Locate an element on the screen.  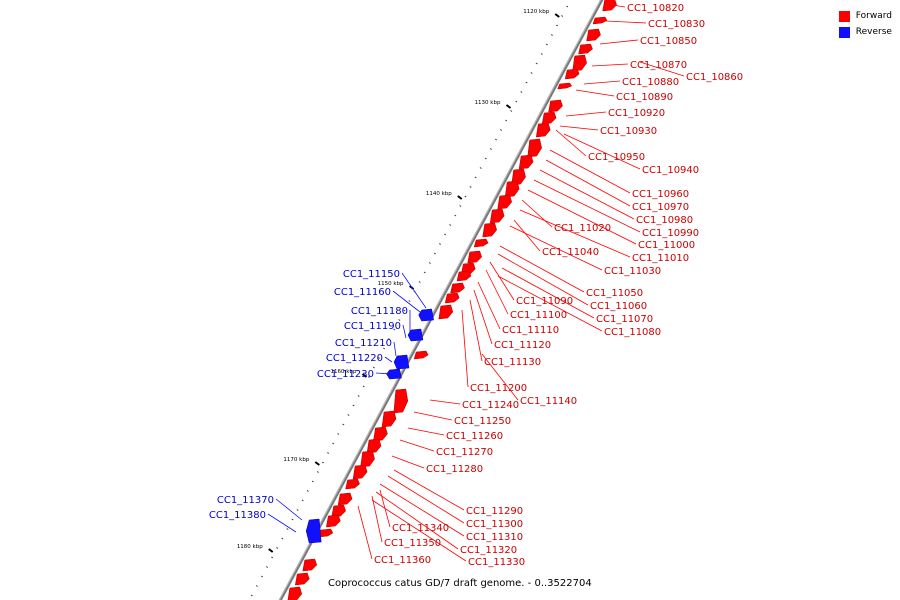
legend-forward: Forward is located at coordinates (865, 16).